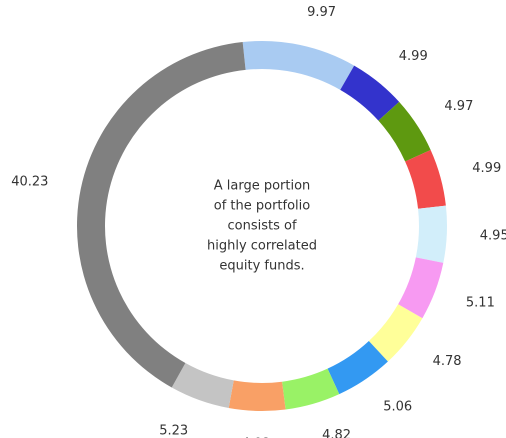 Image resolution: width=506 pixels, height=438 pixels. Describe the element at coordinates (493, 235) in the screenshot. I see `data-label: 4.95` at that location.